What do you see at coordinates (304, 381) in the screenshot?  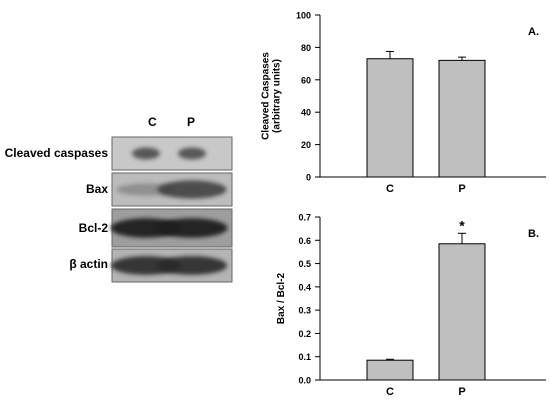 I see `y-tick-label: 0.0` at bounding box center [304, 381].